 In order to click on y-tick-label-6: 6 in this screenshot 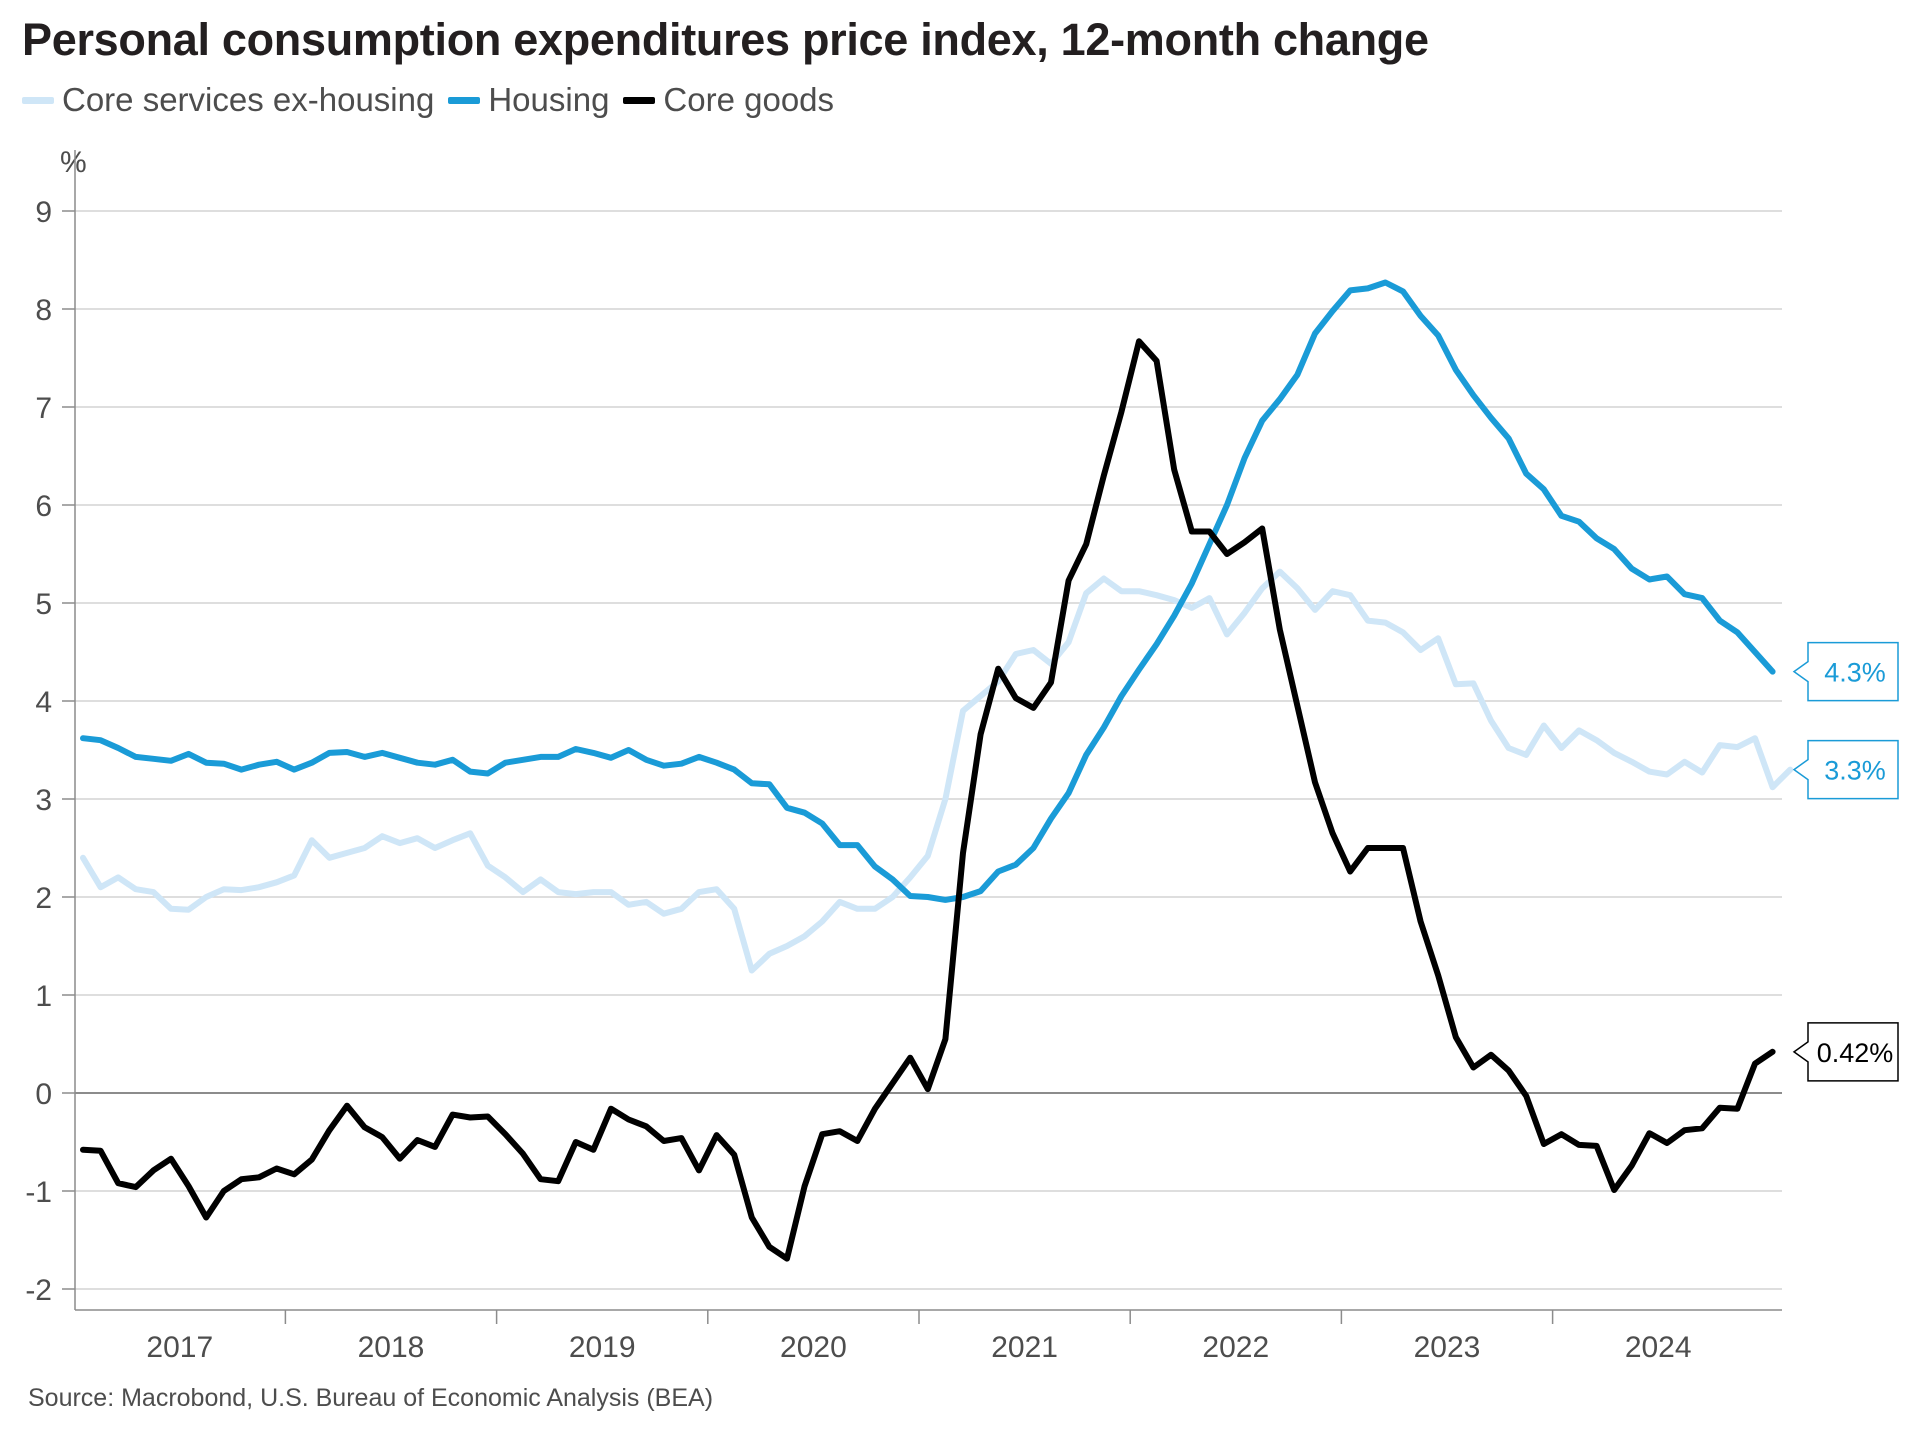, I will do `click(43, 506)`.